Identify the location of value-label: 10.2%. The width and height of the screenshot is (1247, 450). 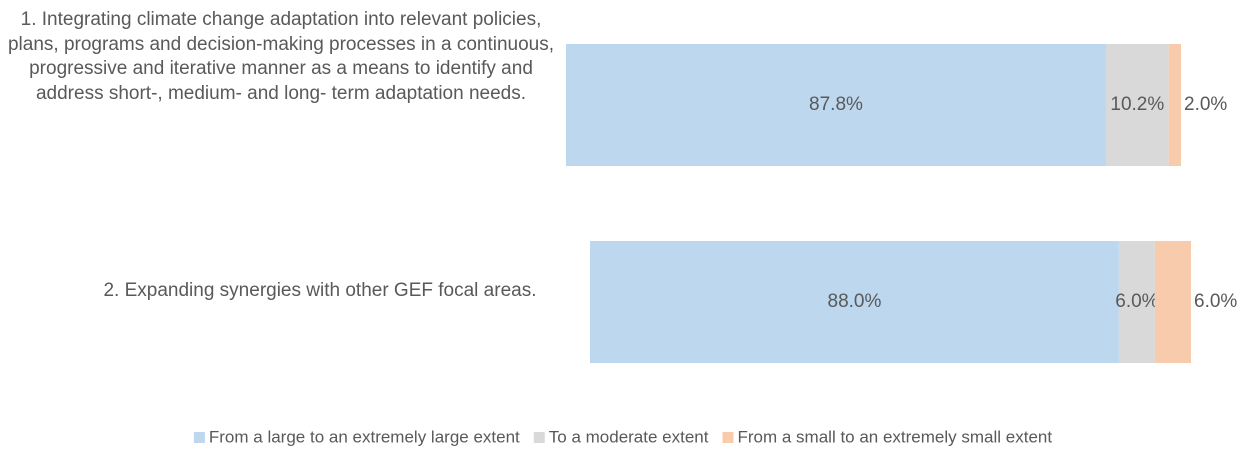
(1137, 104).